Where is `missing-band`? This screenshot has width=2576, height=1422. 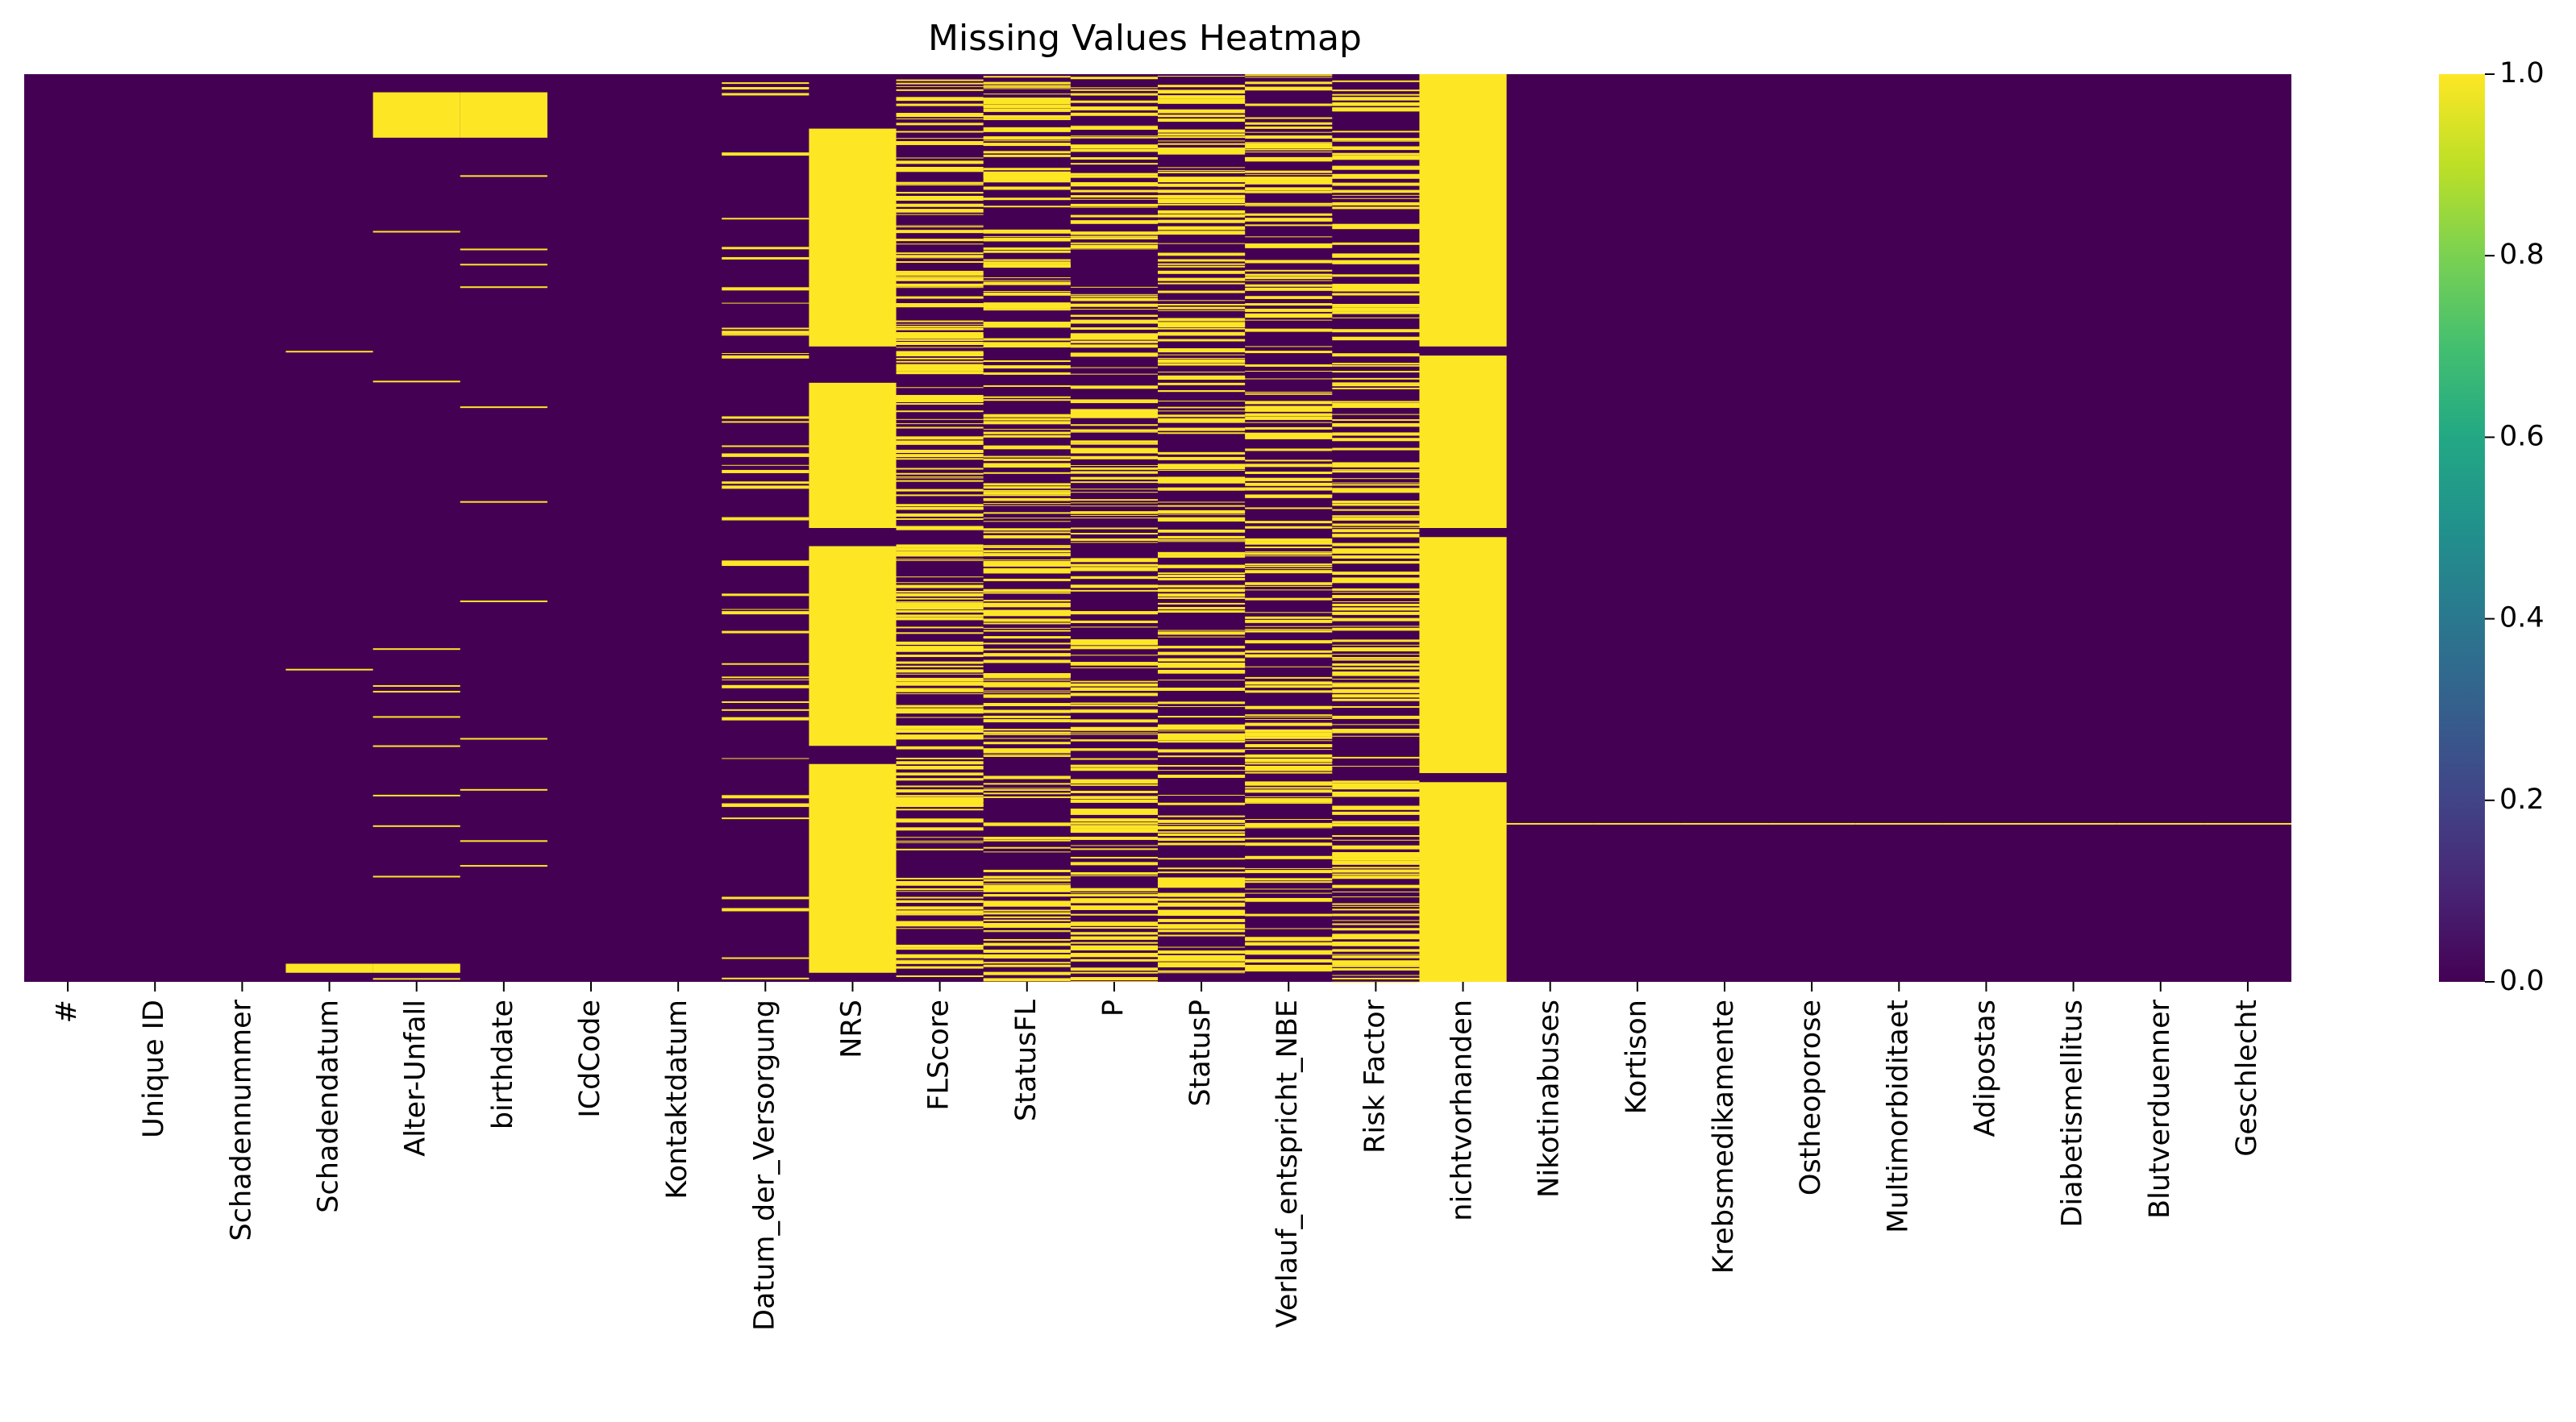 missing-band is located at coordinates (853, 455).